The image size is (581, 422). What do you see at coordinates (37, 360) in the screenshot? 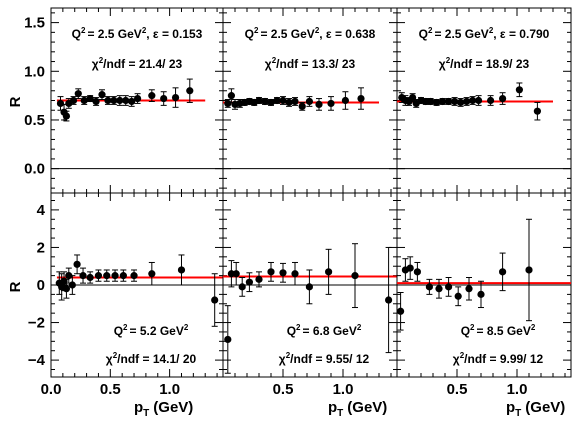
I see `y-tick-label: −4` at bounding box center [37, 360].